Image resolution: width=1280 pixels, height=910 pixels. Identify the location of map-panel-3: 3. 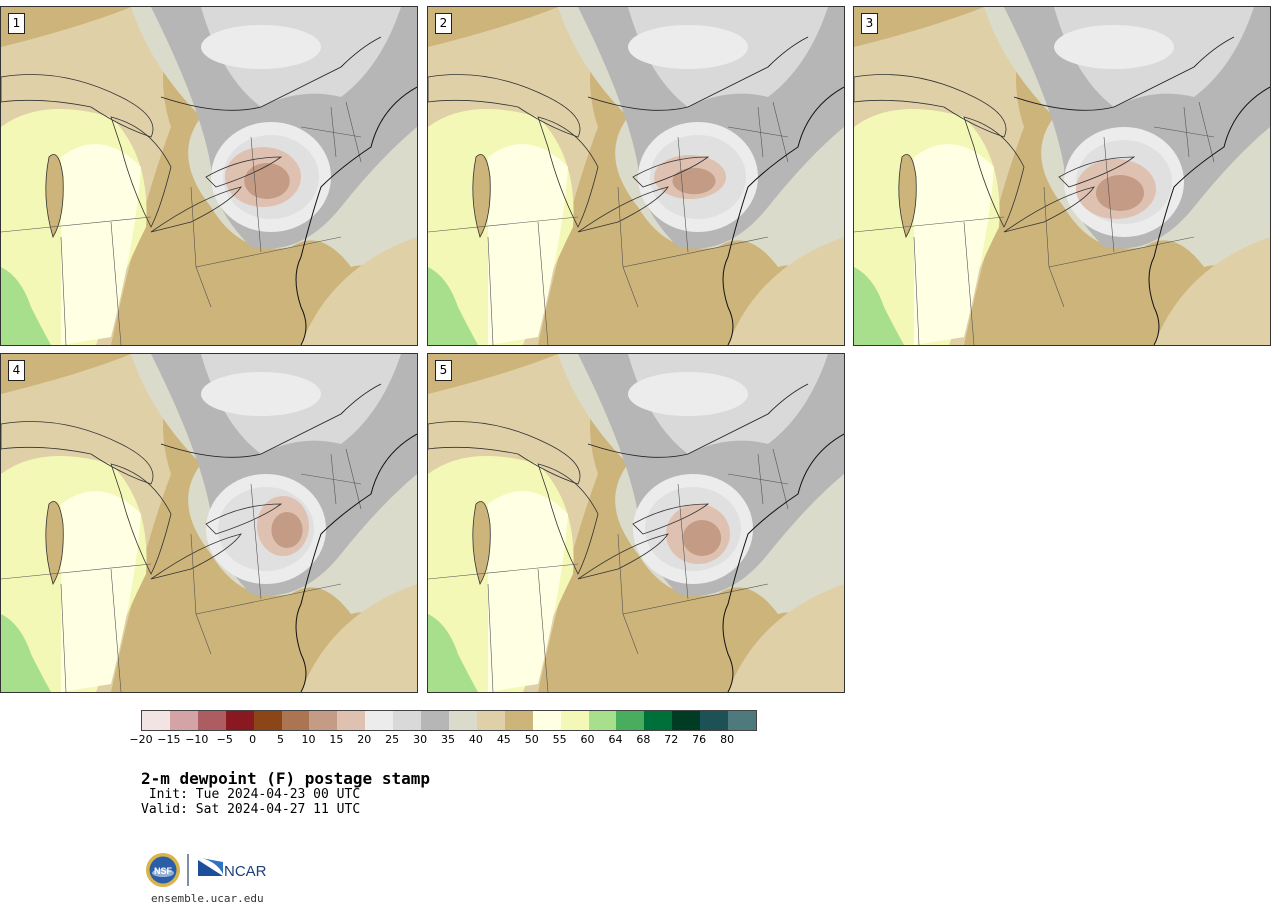
(1062, 176).